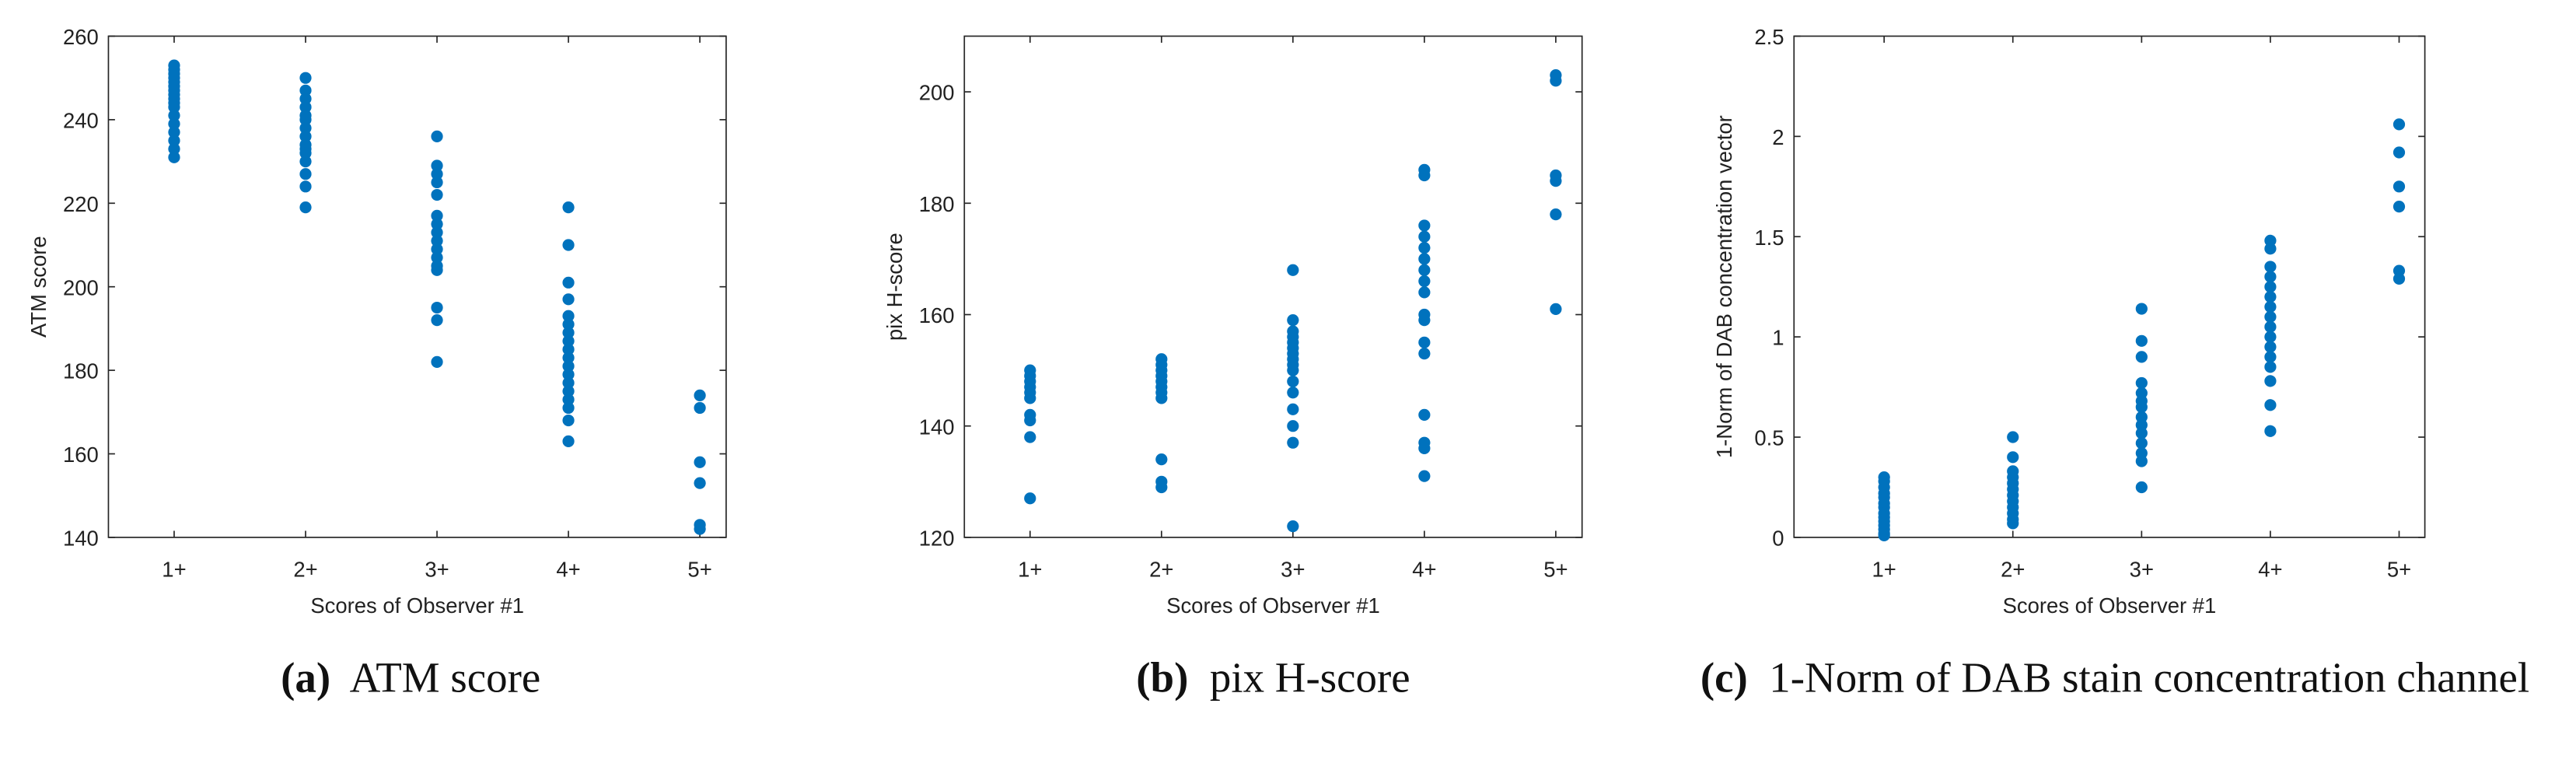  What do you see at coordinates (445, 678) in the screenshot?
I see `caption-text: ATM score` at bounding box center [445, 678].